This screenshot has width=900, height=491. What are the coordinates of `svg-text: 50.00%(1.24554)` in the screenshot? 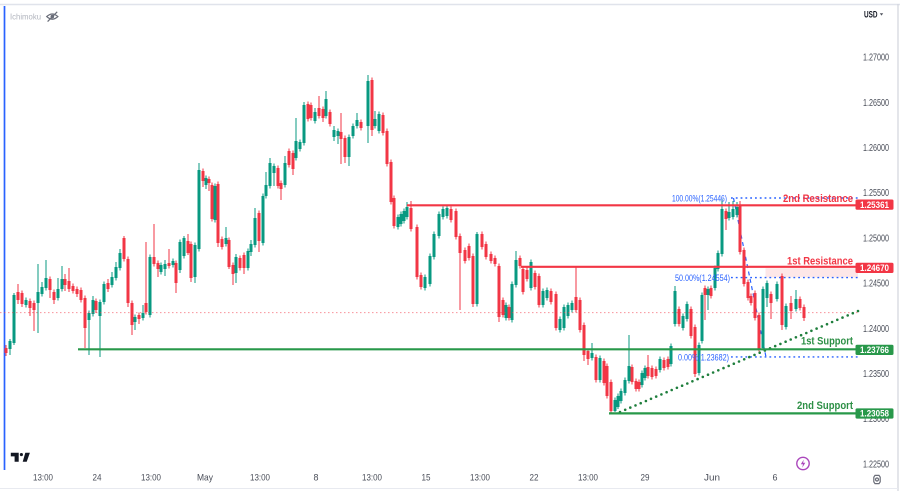 It's located at (702, 278).